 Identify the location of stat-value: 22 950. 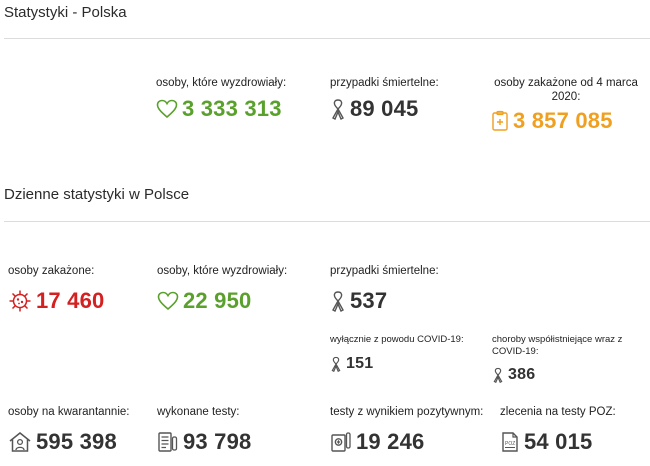
(217, 300).